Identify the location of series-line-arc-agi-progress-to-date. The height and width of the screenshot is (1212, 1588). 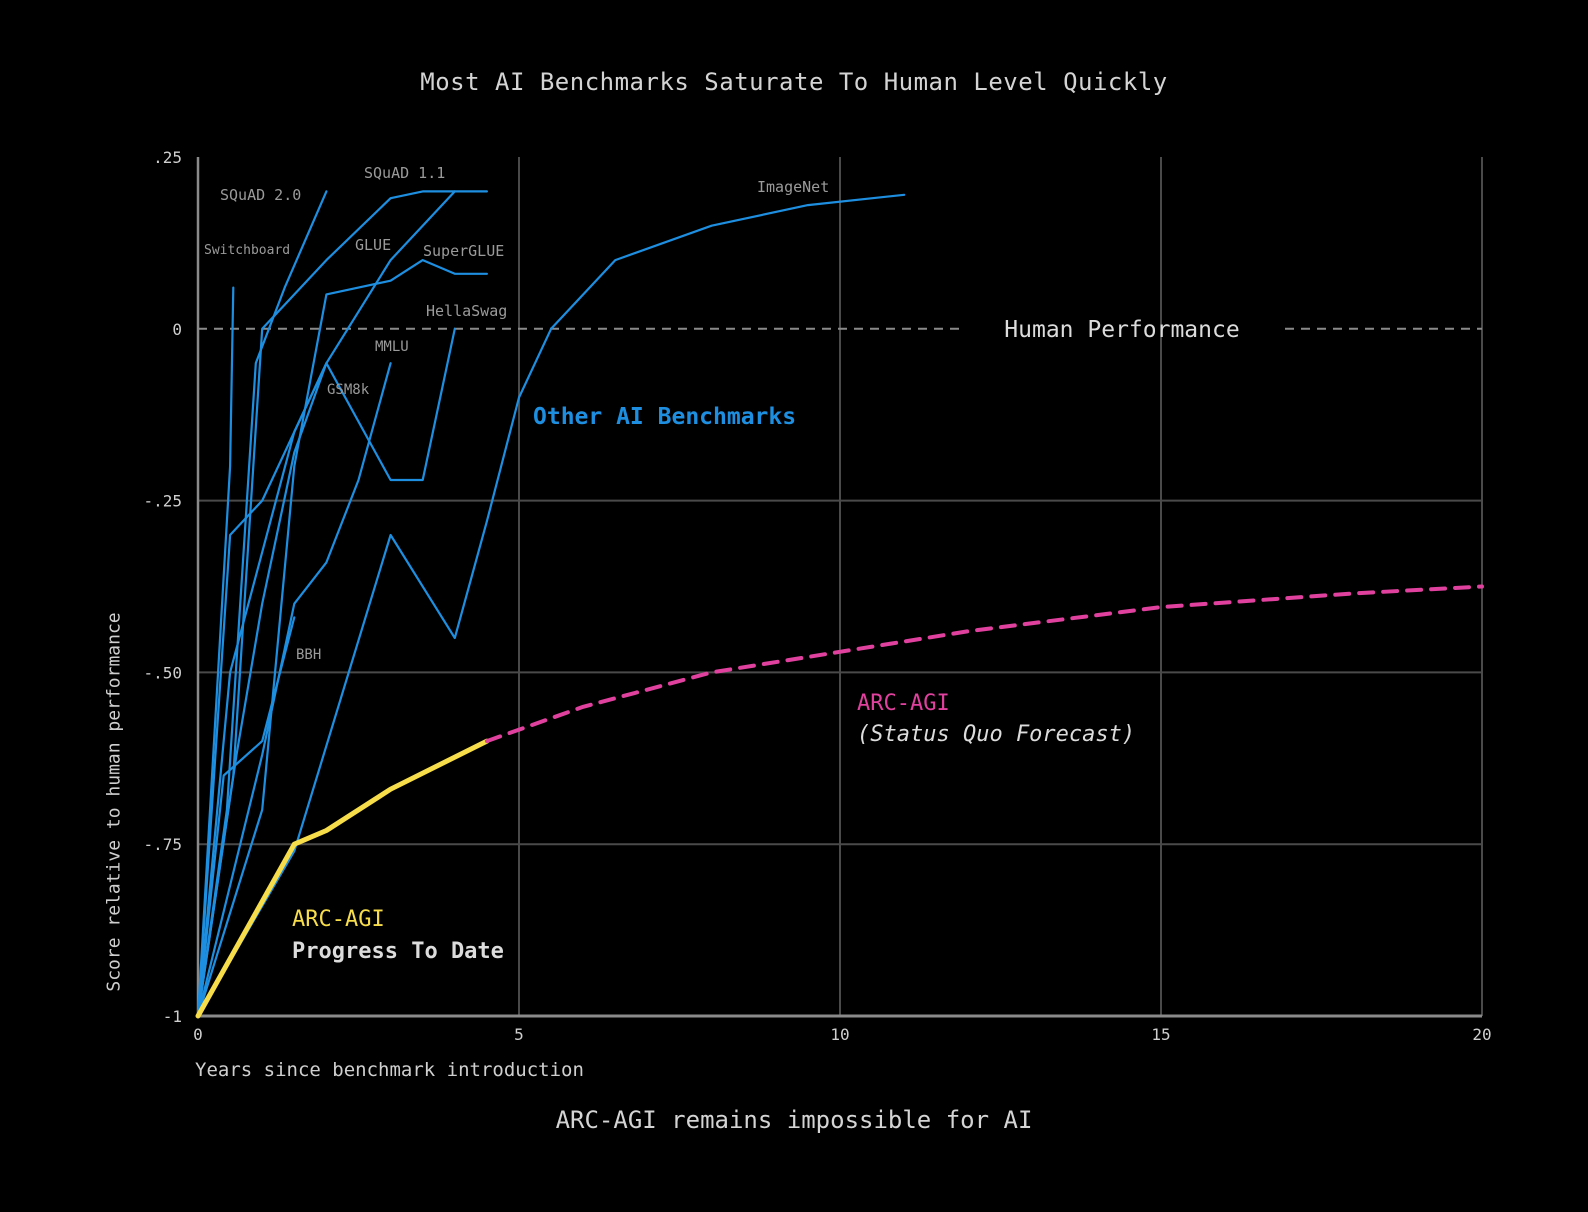
(342, 878).